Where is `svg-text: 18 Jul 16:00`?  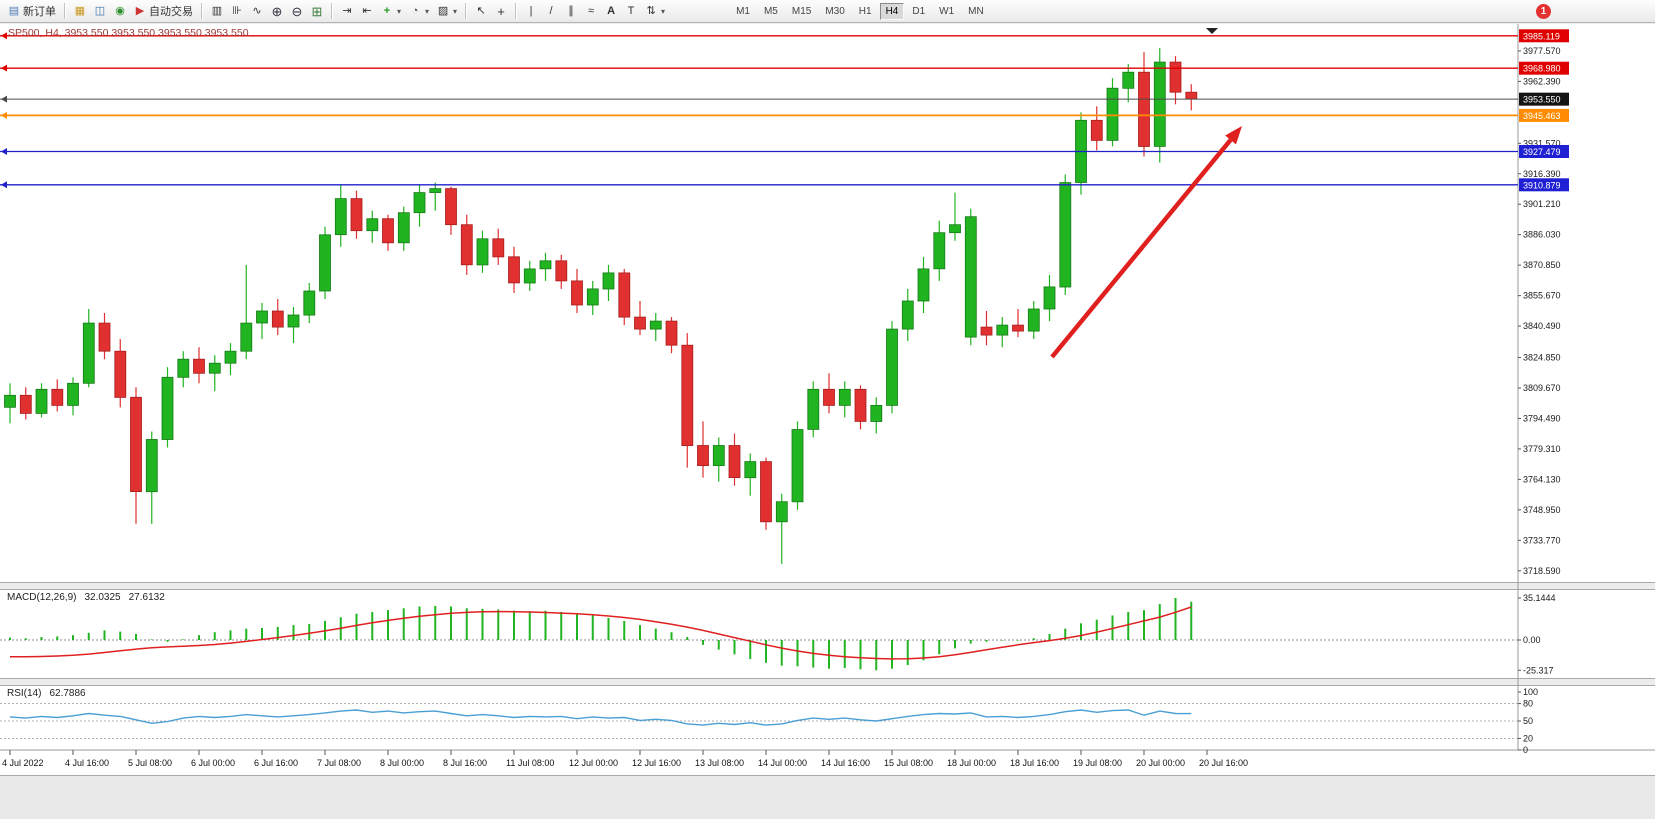
svg-text: 18 Jul 16:00 is located at coordinates (1034, 763).